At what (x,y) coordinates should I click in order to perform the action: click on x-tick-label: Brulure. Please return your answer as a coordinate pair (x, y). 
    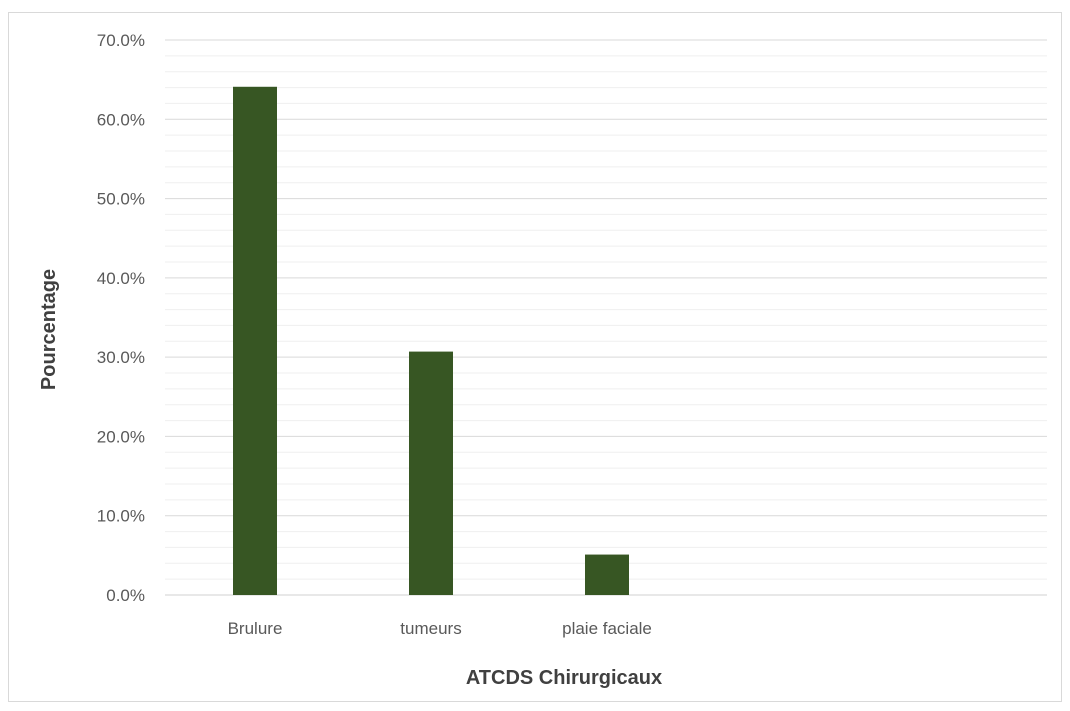
    Looking at the image, I should click on (255, 628).